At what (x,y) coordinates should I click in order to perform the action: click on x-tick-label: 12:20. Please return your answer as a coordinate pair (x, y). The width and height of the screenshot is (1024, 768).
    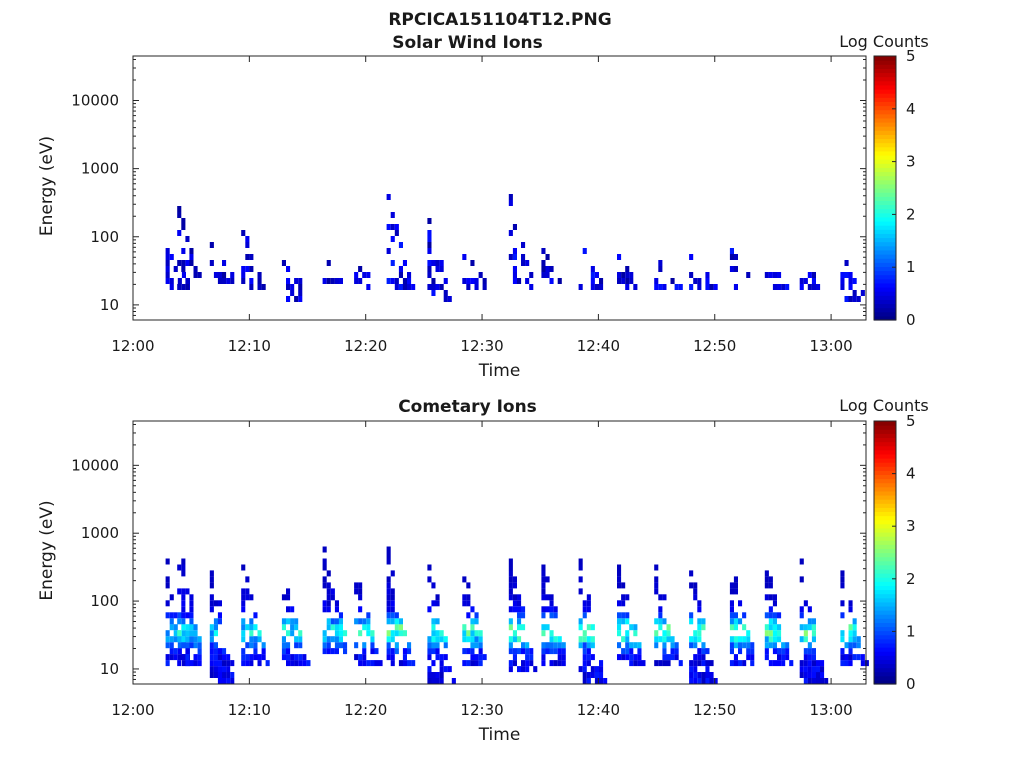
    Looking at the image, I should click on (365, 710).